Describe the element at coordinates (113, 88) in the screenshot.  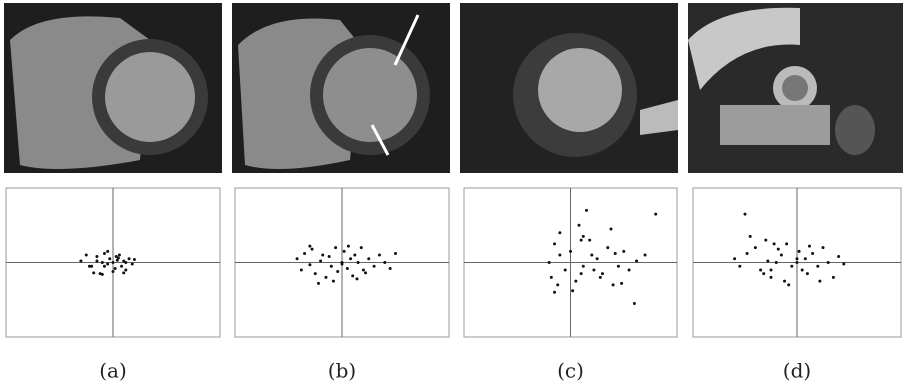
I see `mri-image-a` at that location.